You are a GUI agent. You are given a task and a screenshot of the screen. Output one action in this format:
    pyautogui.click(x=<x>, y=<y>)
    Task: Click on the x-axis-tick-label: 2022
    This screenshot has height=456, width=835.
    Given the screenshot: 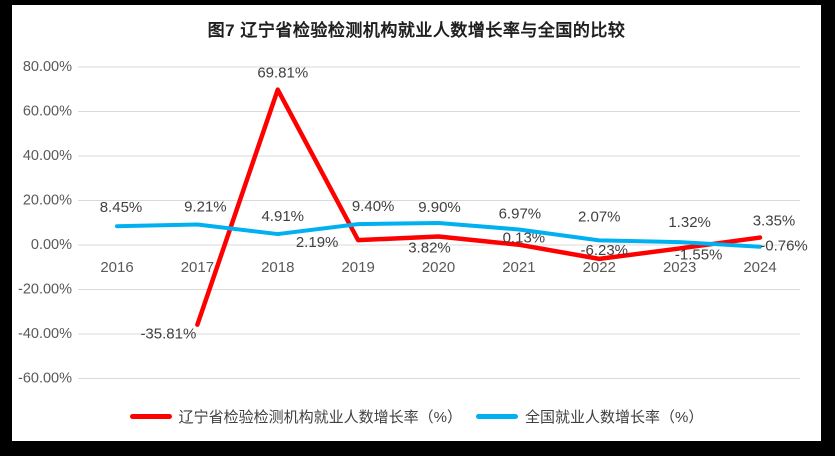 What is the action you would take?
    pyautogui.click(x=599, y=267)
    